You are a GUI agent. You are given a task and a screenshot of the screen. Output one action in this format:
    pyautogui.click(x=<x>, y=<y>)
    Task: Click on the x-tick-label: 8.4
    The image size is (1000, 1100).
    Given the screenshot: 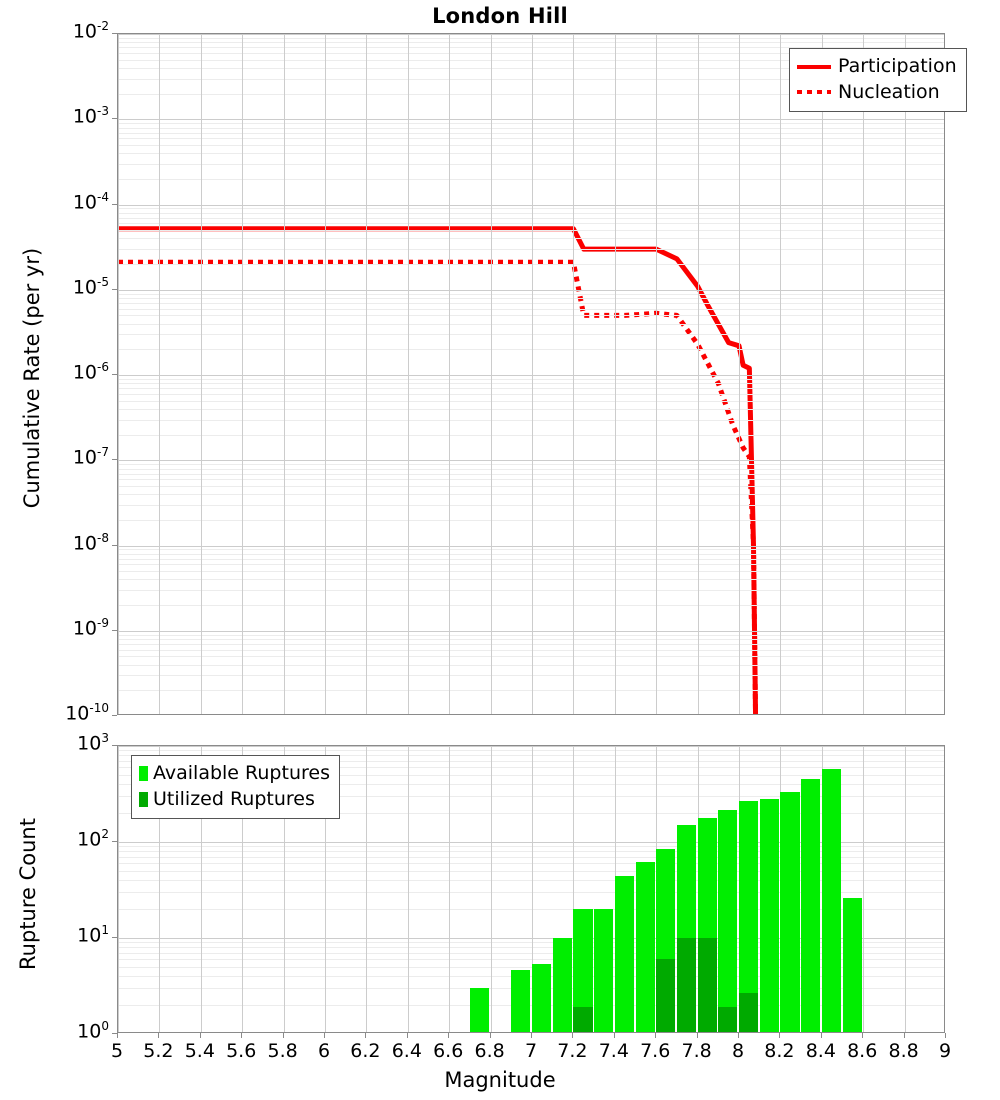 What is the action you would take?
    pyautogui.click(x=820, y=1051)
    